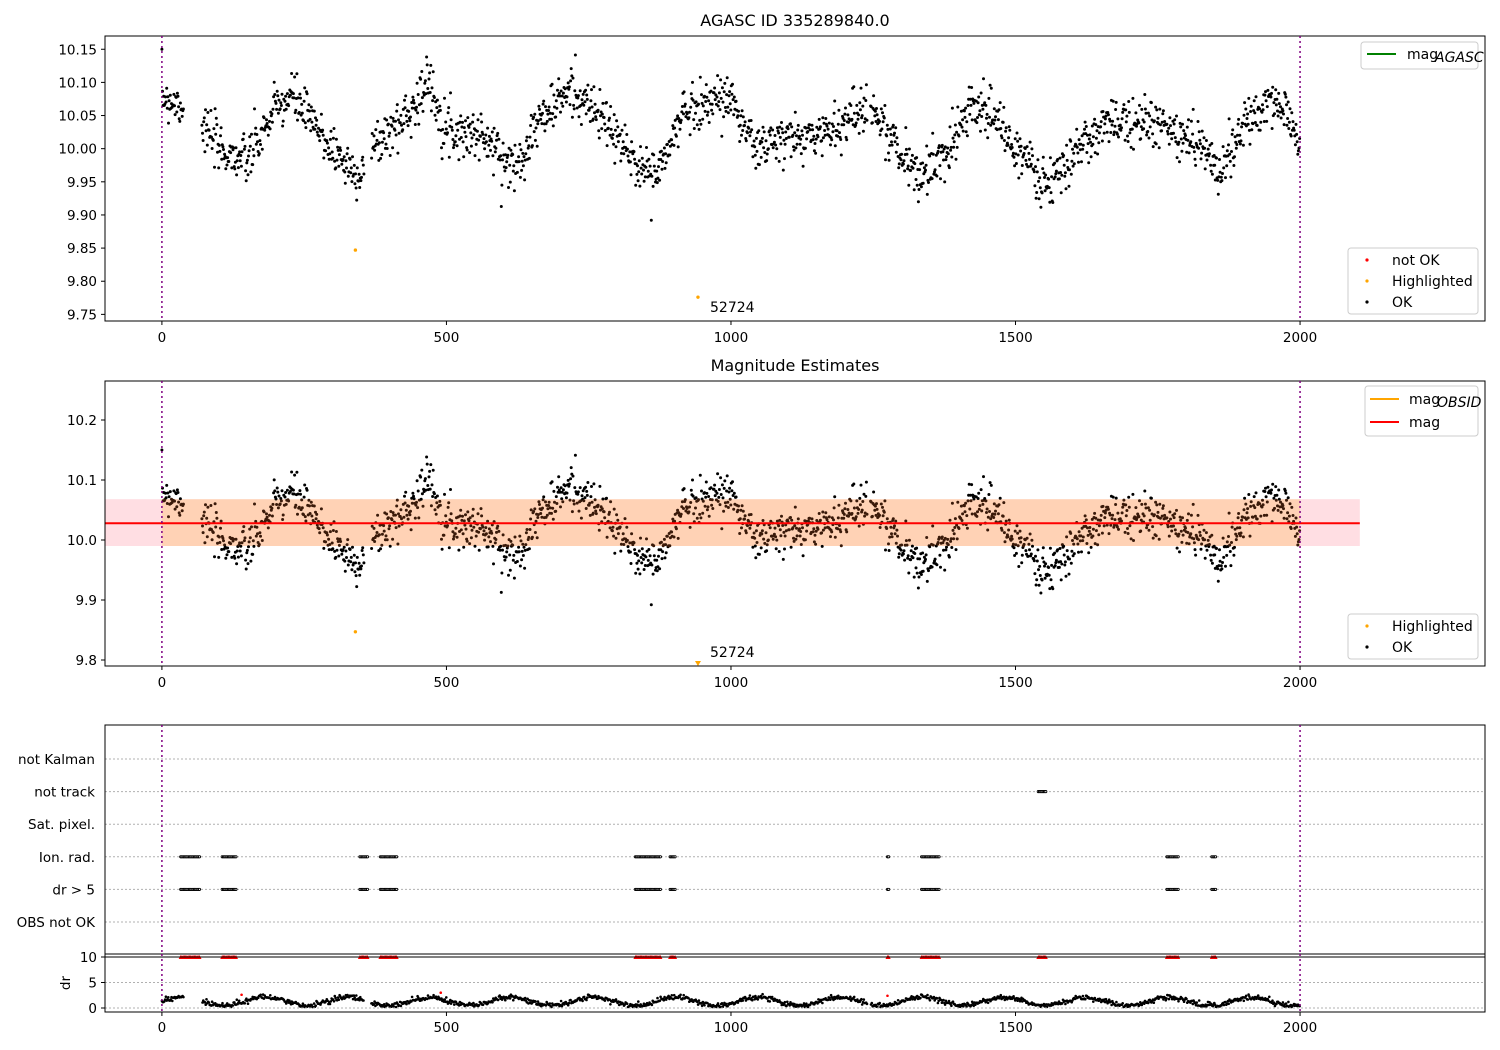 Image resolution: width=1500 pixels, height=1050 pixels. I want to click on legend-box, so click(1419, 55).